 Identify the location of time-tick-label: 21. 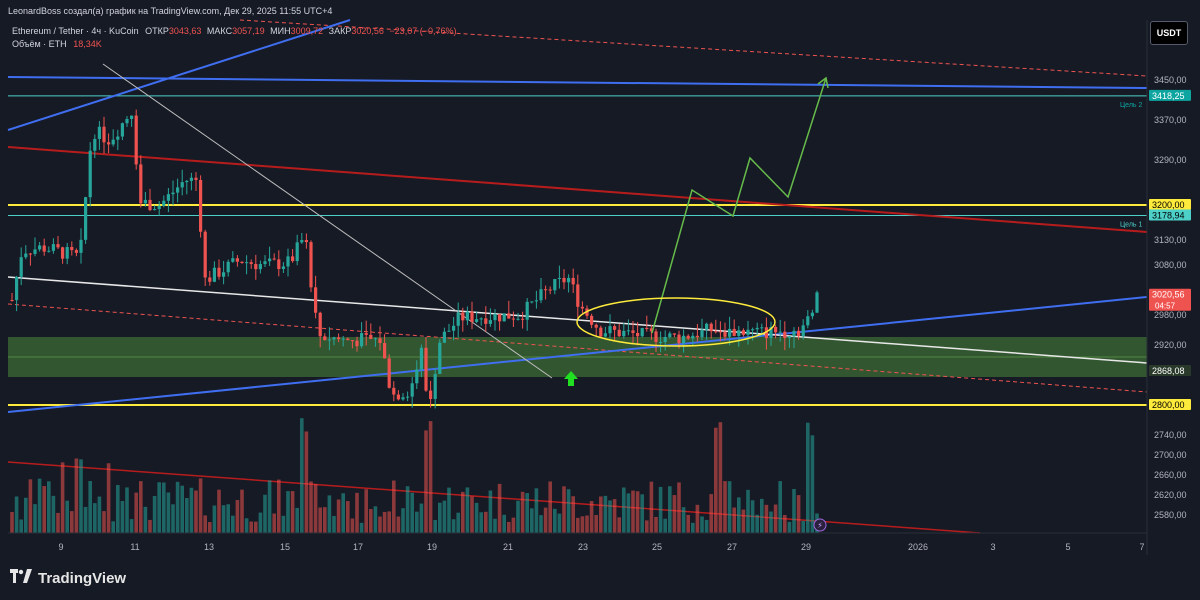
(508, 547).